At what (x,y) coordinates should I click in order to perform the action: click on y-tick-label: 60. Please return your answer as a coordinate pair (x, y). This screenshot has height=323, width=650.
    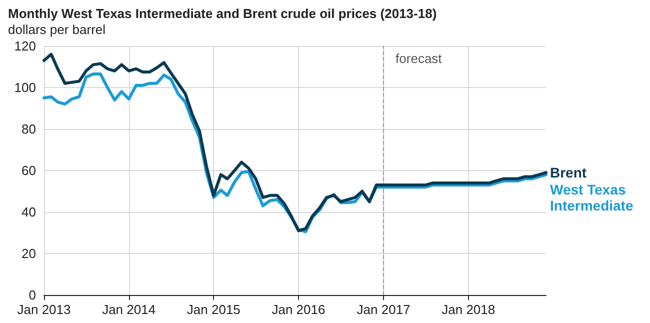
    Looking at the image, I should click on (29, 170).